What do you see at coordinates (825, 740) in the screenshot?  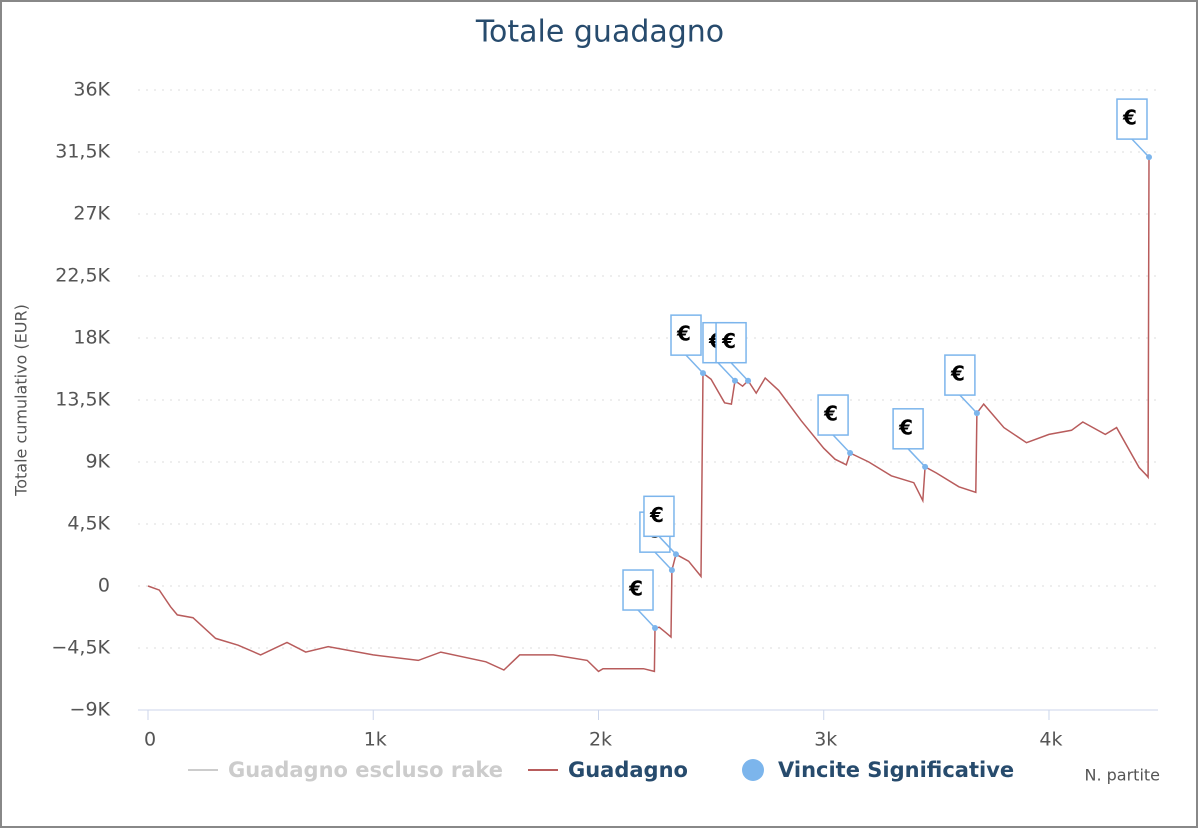 I see `x-tick-label: 3k` at bounding box center [825, 740].